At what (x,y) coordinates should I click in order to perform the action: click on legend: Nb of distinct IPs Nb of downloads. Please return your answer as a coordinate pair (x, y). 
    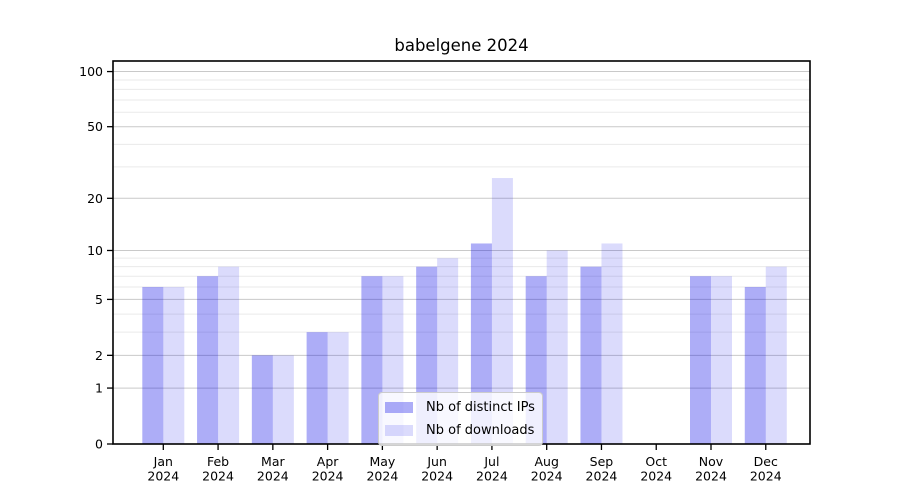
    Looking at the image, I should click on (460, 419).